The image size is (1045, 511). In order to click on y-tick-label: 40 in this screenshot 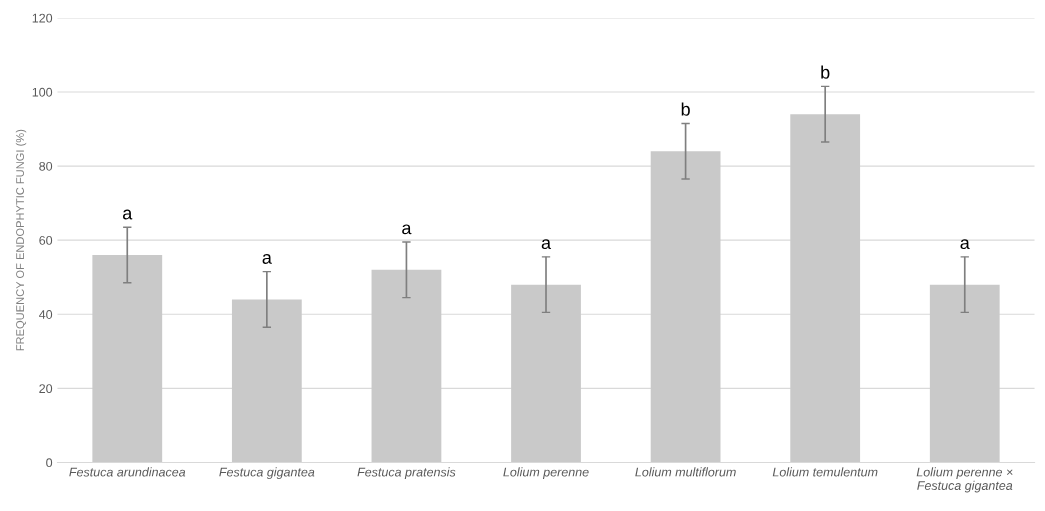, I will do `click(46, 314)`.